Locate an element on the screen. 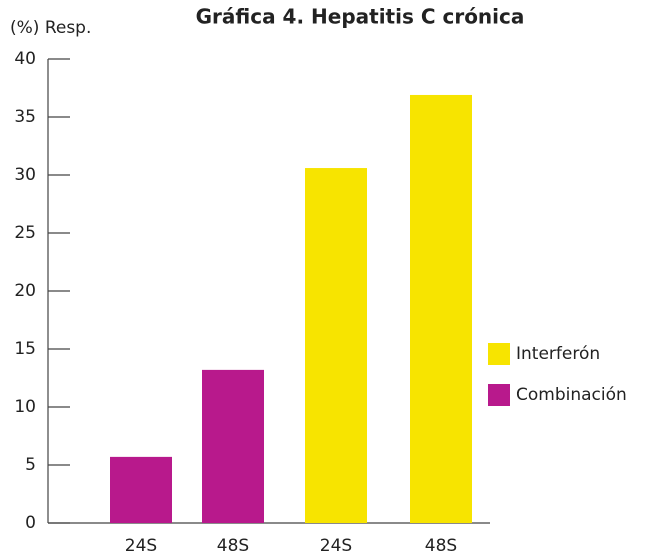 This screenshot has height=557, width=656. y-axis-label: (%) Resp. is located at coordinates (50, 28).